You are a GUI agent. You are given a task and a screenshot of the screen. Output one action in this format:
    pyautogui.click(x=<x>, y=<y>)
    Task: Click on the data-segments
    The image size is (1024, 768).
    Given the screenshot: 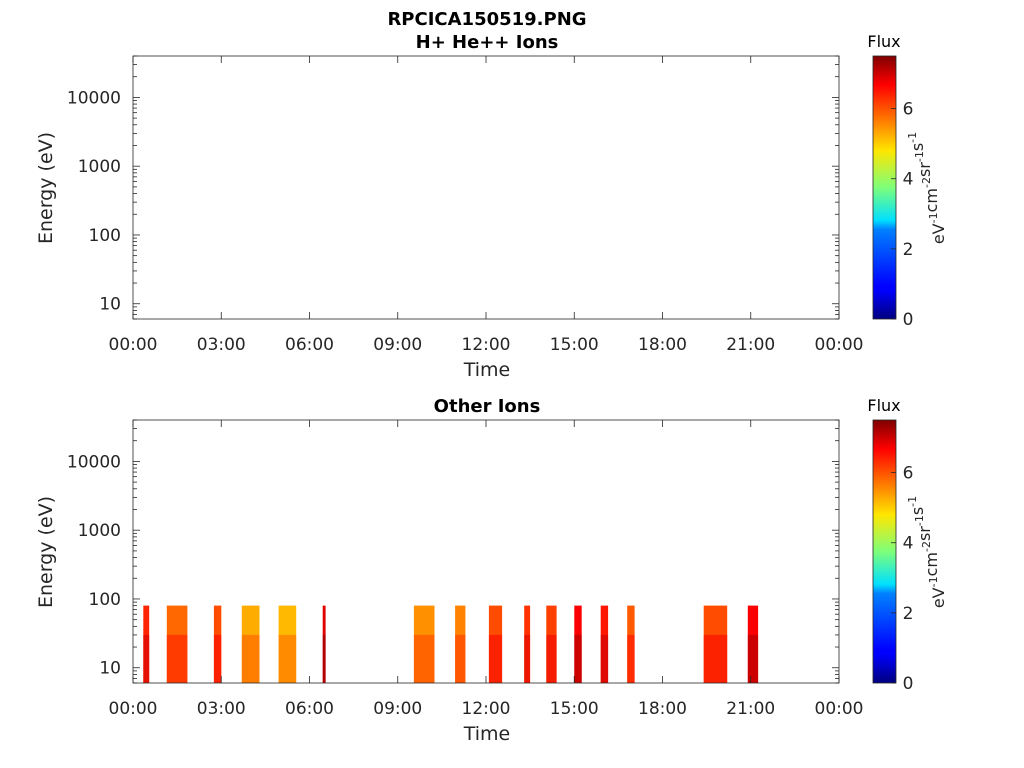 What is the action you would take?
    pyautogui.click(x=451, y=644)
    